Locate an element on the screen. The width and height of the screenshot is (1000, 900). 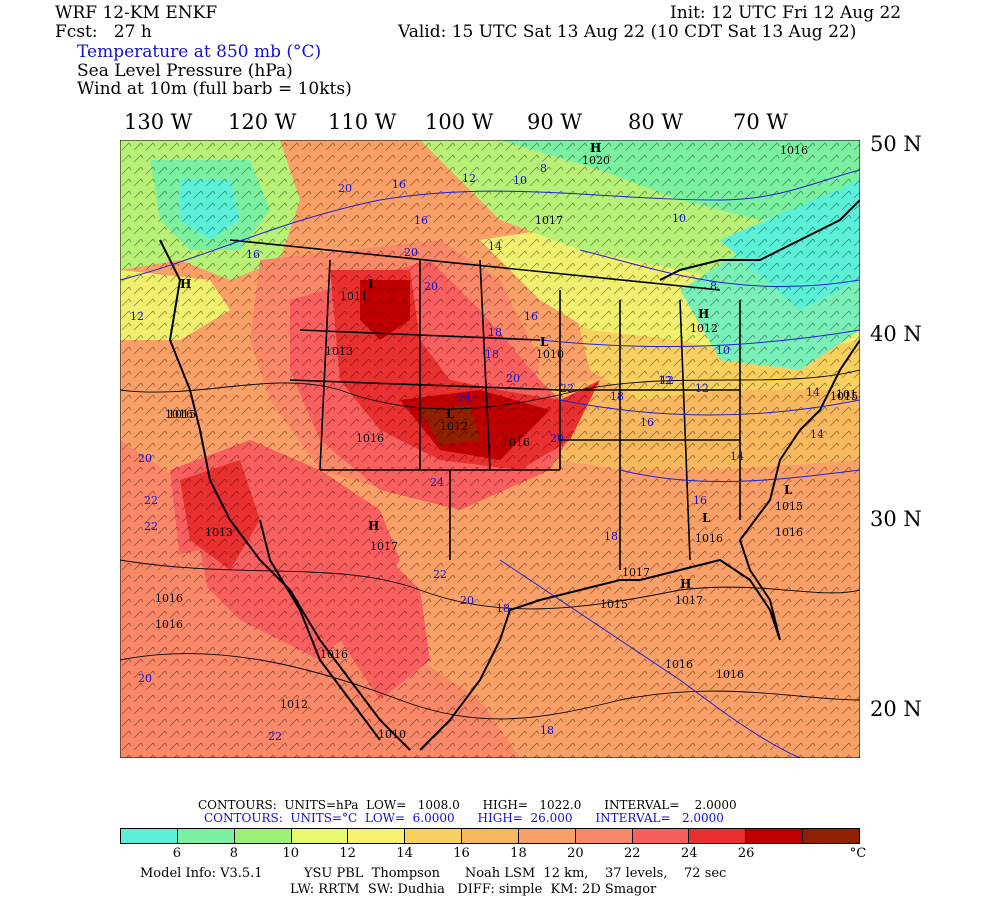
colorbar-tick-label: 6 is located at coordinates (177, 853).